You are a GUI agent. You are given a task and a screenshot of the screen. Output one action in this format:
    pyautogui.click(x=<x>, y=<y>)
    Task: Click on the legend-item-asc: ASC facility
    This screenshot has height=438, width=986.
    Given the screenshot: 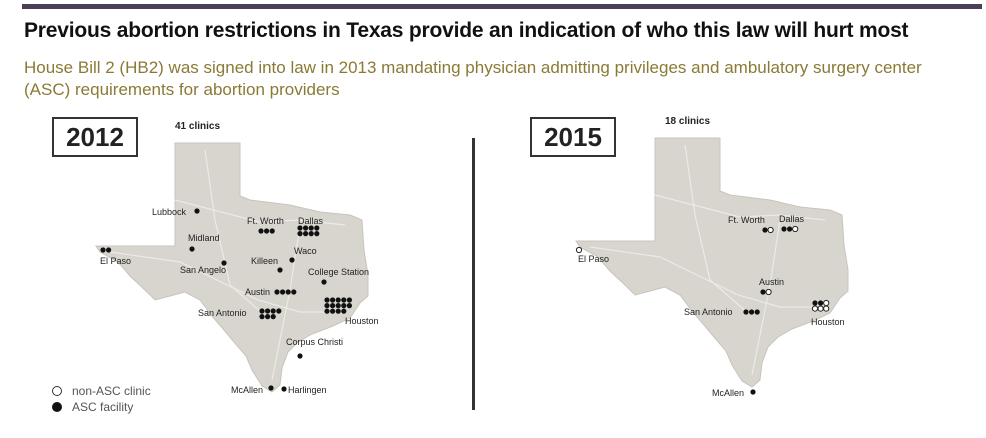 What is the action you would take?
    pyautogui.click(x=101, y=407)
    